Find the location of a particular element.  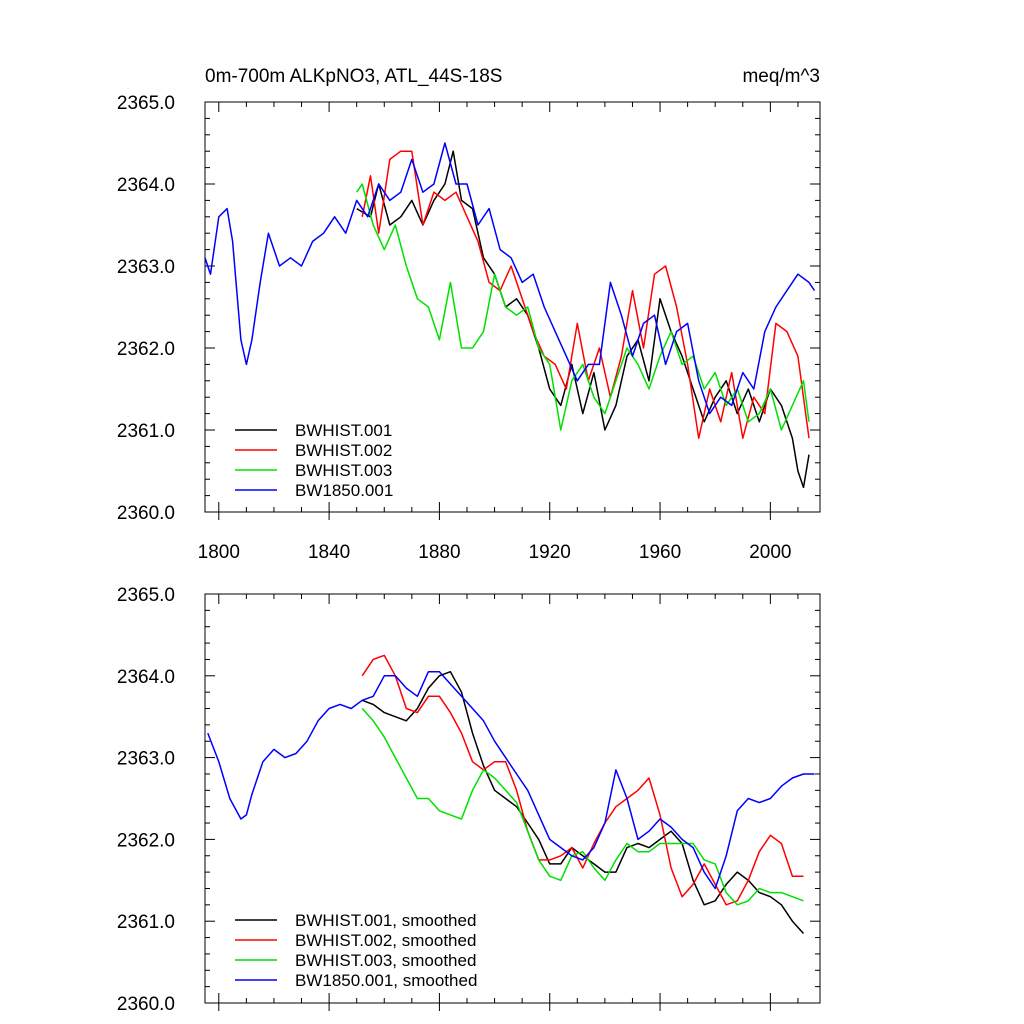

legend-label-3: BWHIST.003 is located at coordinates (343, 470).